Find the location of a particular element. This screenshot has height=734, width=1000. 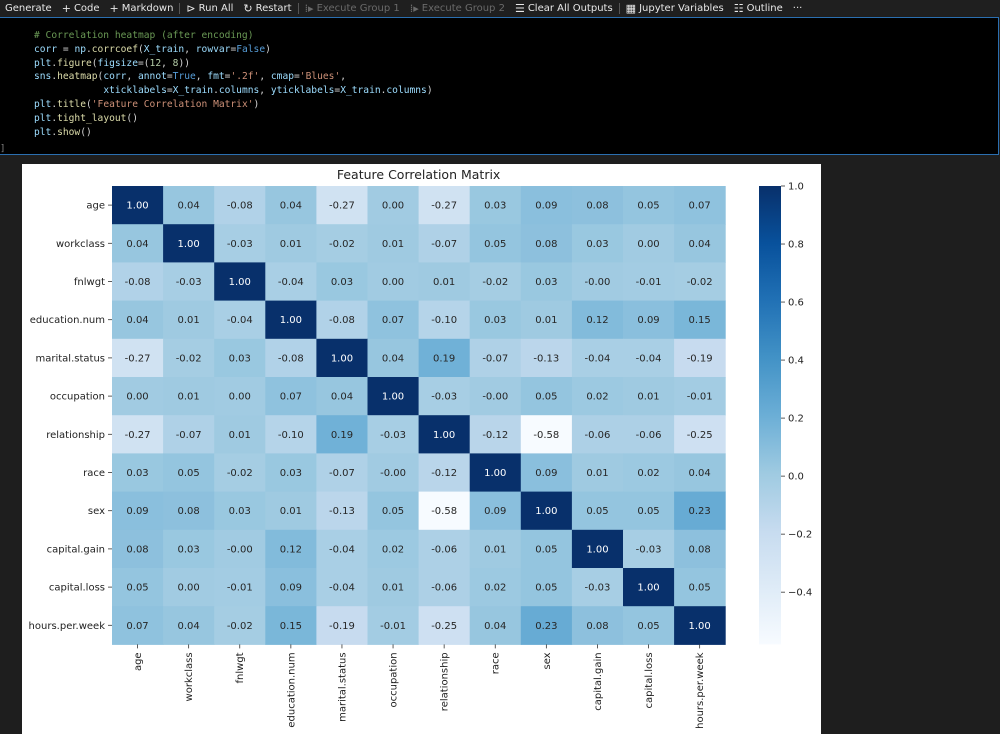

run-all-button: ⊳ Run All is located at coordinates (209, 8).